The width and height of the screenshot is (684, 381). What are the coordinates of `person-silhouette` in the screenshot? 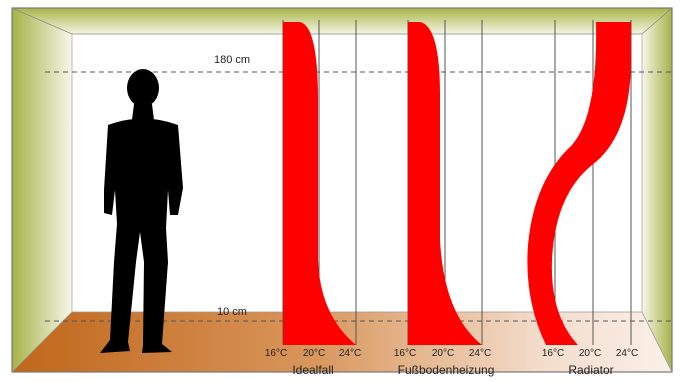 It's located at (141, 211).